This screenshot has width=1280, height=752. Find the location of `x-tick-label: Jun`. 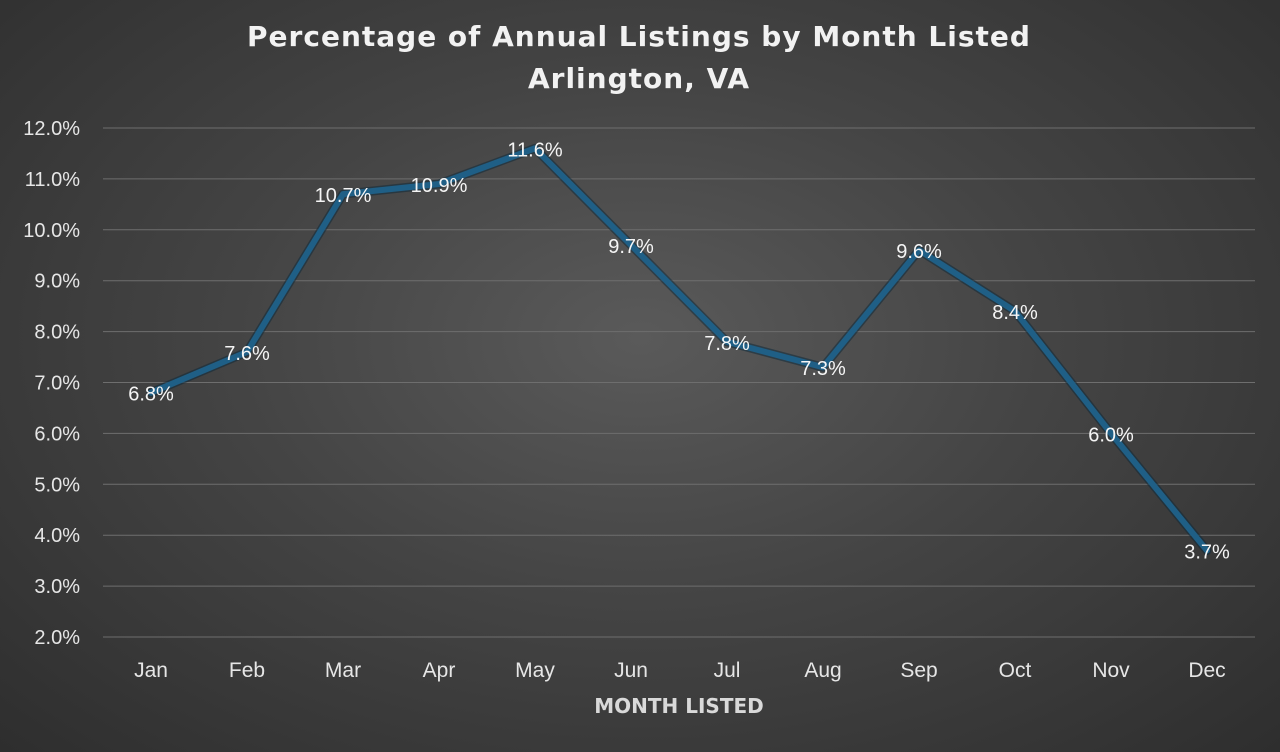

x-tick-label: Jun is located at coordinates (631, 670).